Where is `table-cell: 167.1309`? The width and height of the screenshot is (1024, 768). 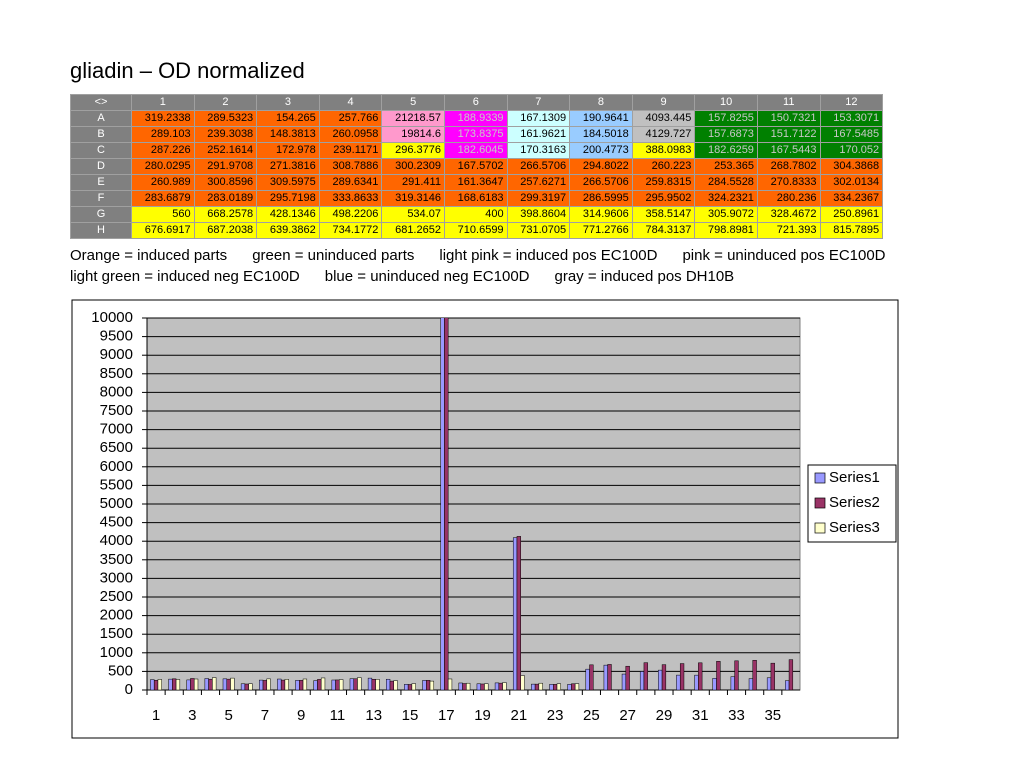 table-cell: 167.1309 is located at coordinates (538, 118).